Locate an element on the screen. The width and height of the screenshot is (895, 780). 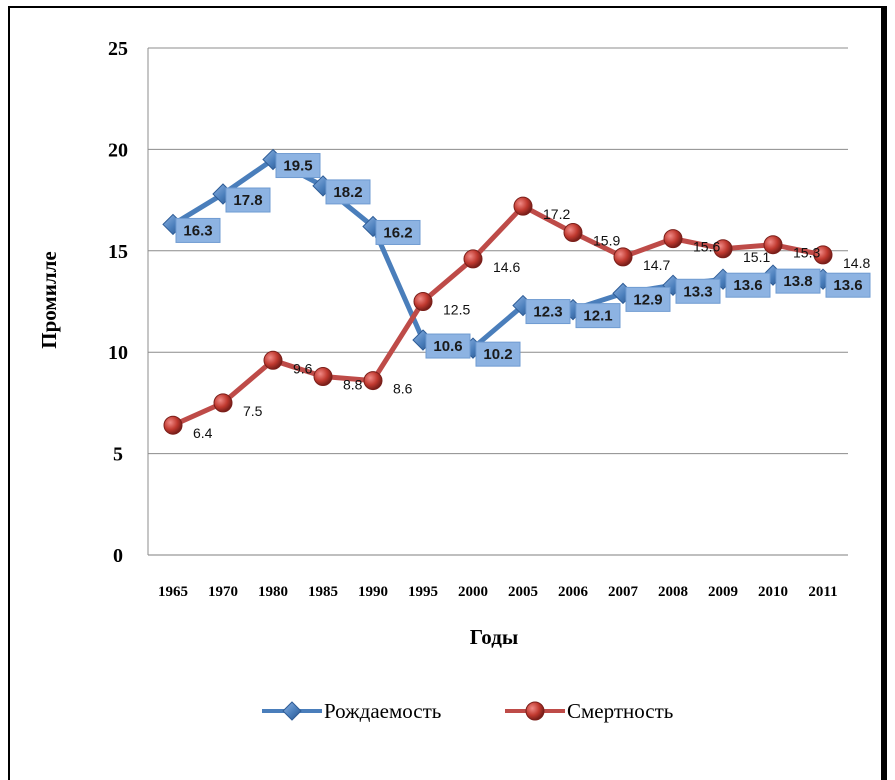
label-birth-1970-box is located at coordinates (248, 200).